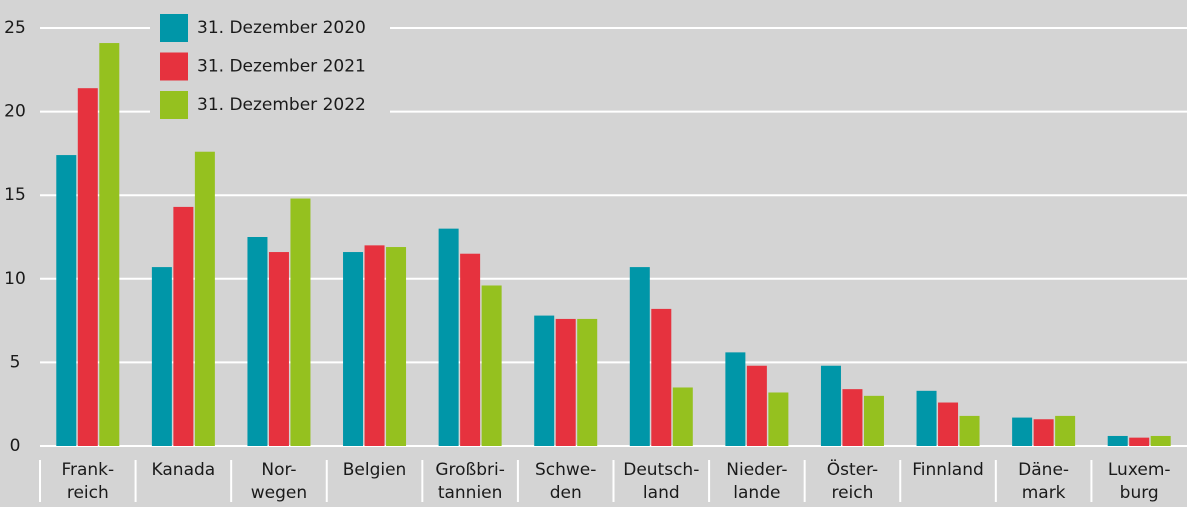 This screenshot has height=507, width=1187. Describe the element at coordinates (1139, 493) in the screenshot. I see `x-tick-label-line: burg` at that location.